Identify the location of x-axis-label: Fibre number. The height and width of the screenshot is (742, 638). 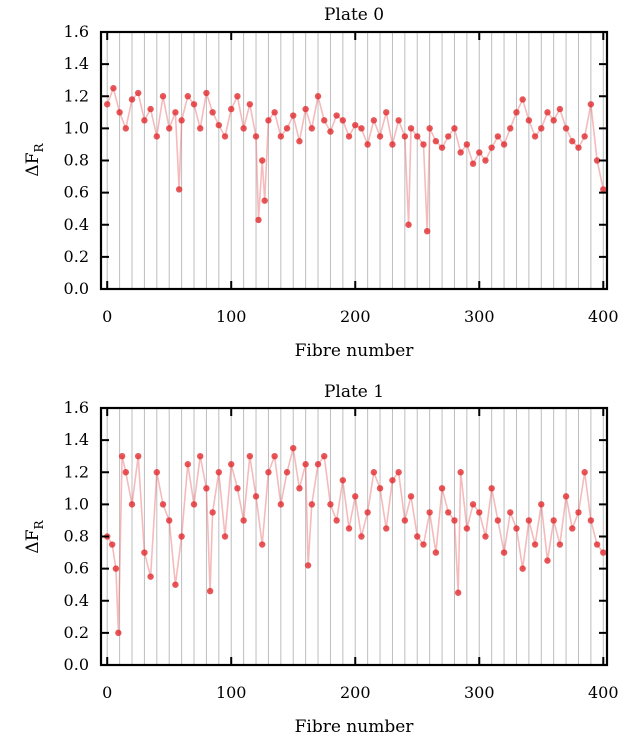
(355, 727).